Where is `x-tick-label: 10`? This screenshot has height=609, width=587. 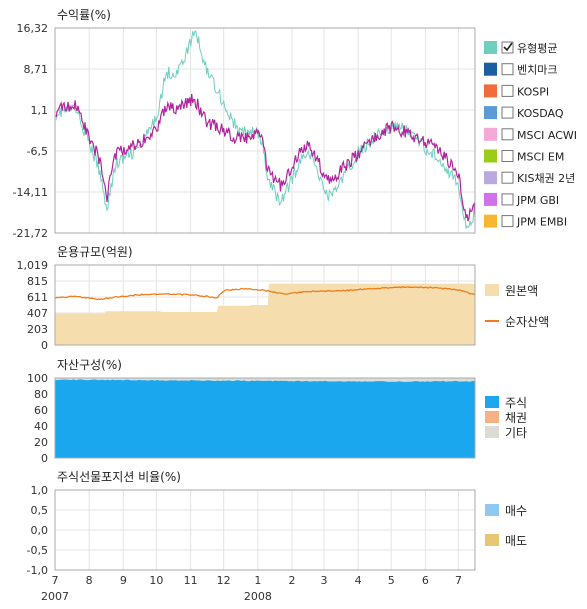
x-tick-label: 10 is located at coordinates (156, 580).